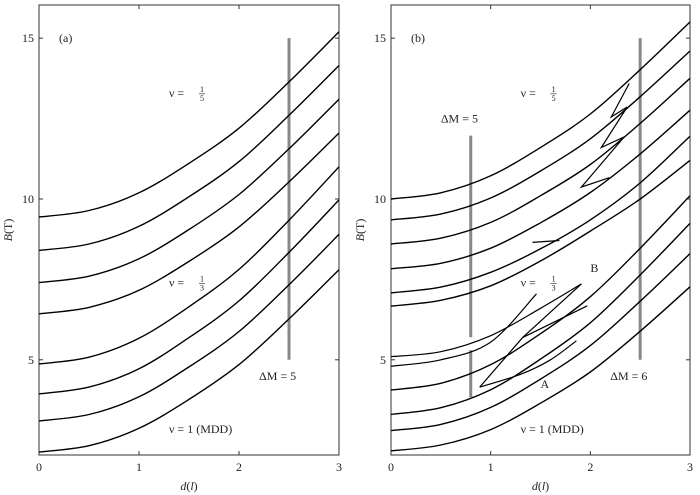 This screenshot has height=495, width=700. Describe the element at coordinates (628, 376) in the screenshot. I see `annotation-label: ΔM = 6` at that location.